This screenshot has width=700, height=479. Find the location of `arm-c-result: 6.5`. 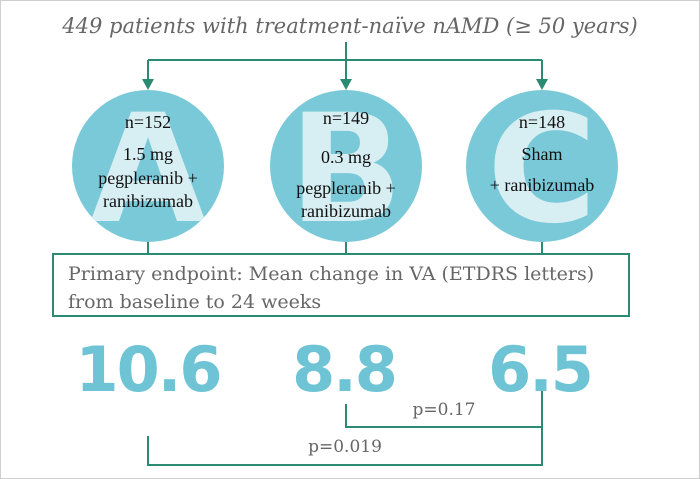

arm-c-result: 6.5 is located at coordinates (541, 369).